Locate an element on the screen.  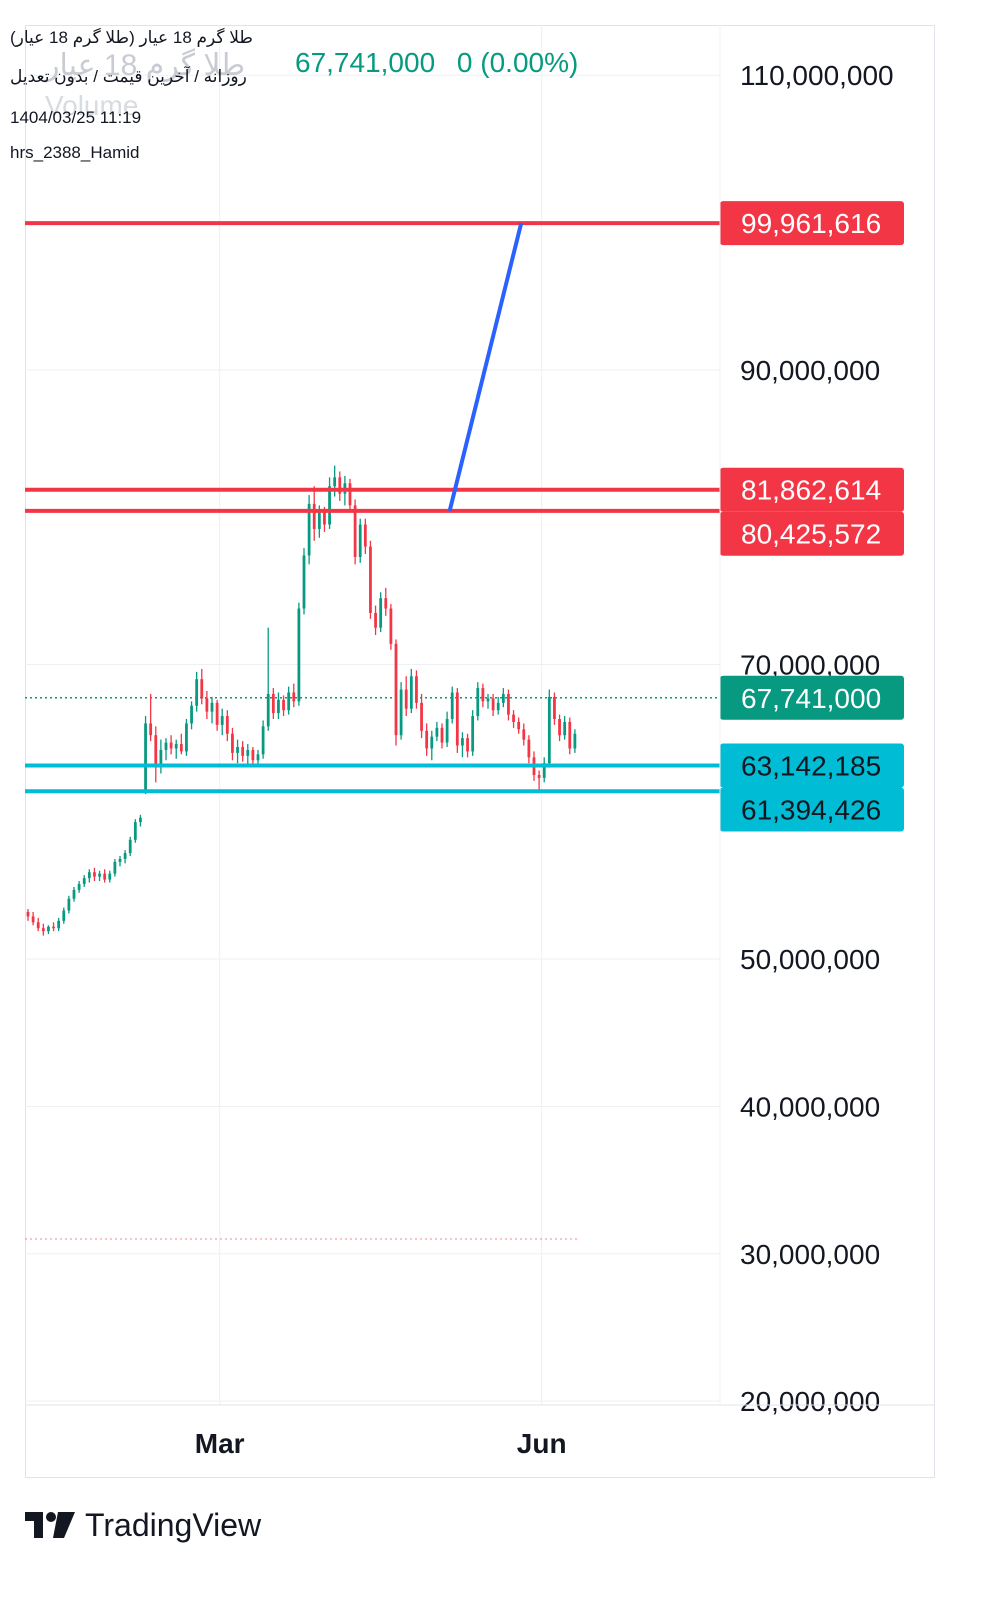
y-tick-label: 70,000,000 is located at coordinates (810, 664).